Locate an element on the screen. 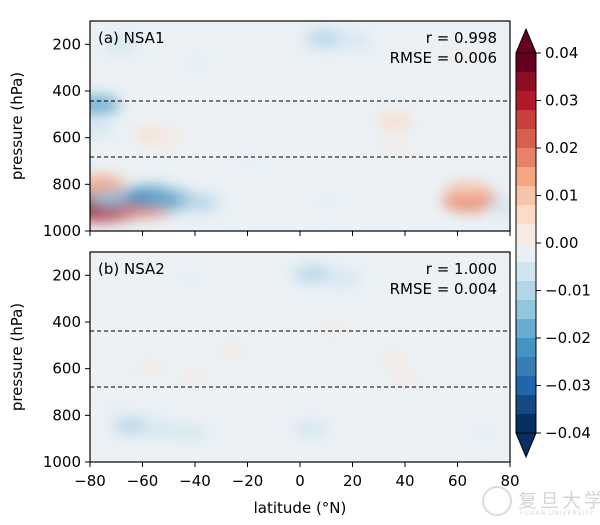 The image size is (600, 525). x-tick-label: −20 is located at coordinates (248, 481).